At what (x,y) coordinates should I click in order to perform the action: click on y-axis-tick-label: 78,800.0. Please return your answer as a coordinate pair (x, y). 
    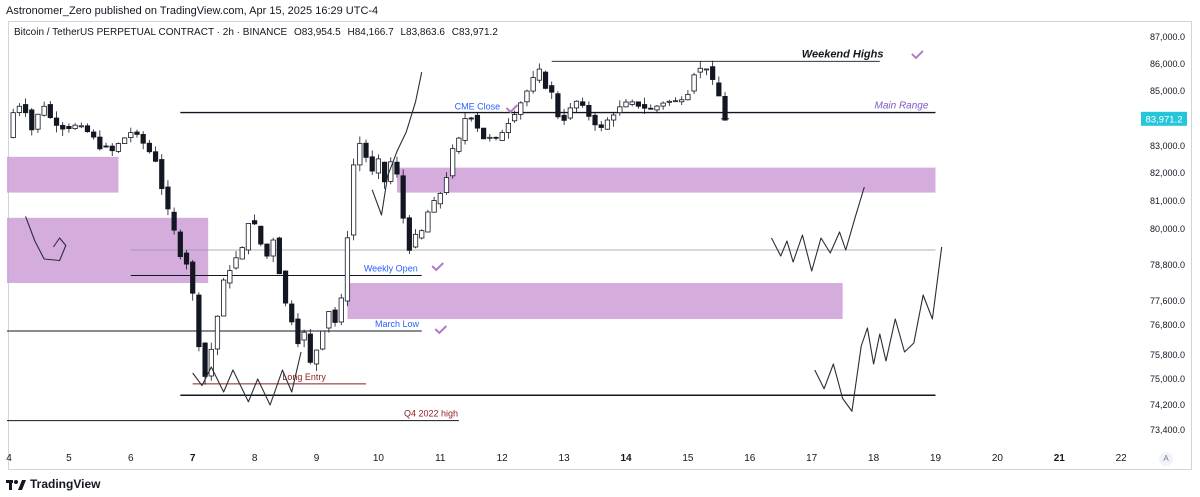
    Looking at the image, I should click on (1167, 265).